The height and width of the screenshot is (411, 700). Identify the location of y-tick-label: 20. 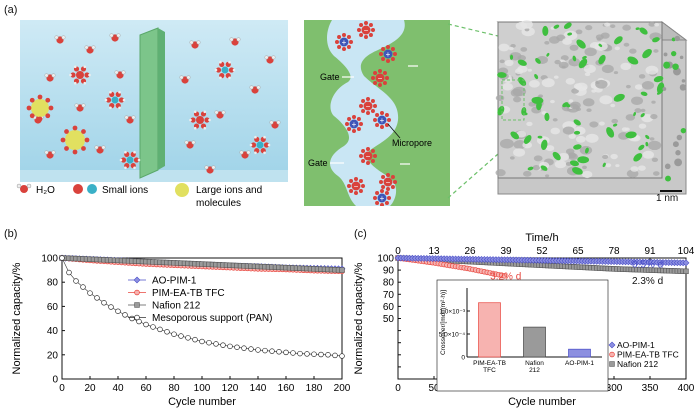
(53, 355).